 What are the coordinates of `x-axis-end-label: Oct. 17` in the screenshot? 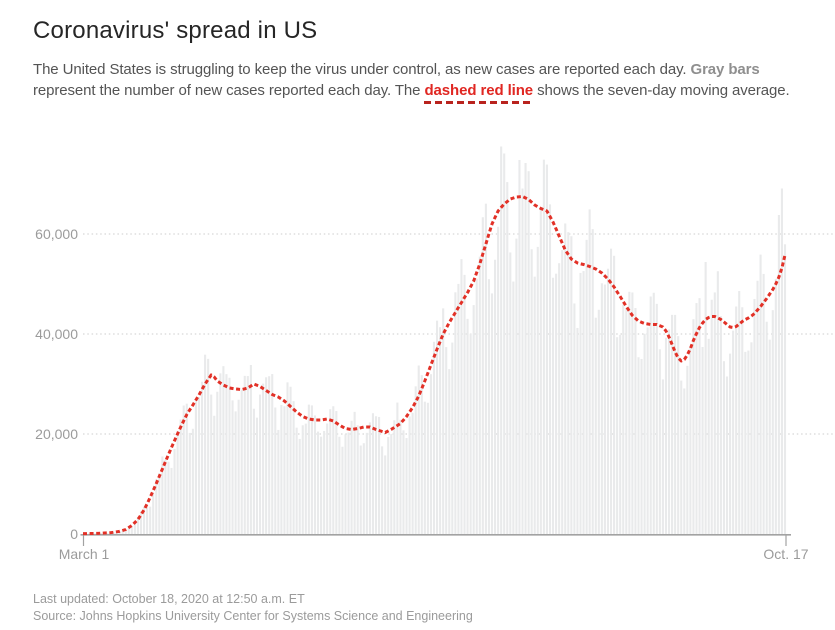 It's located at (785, 554).